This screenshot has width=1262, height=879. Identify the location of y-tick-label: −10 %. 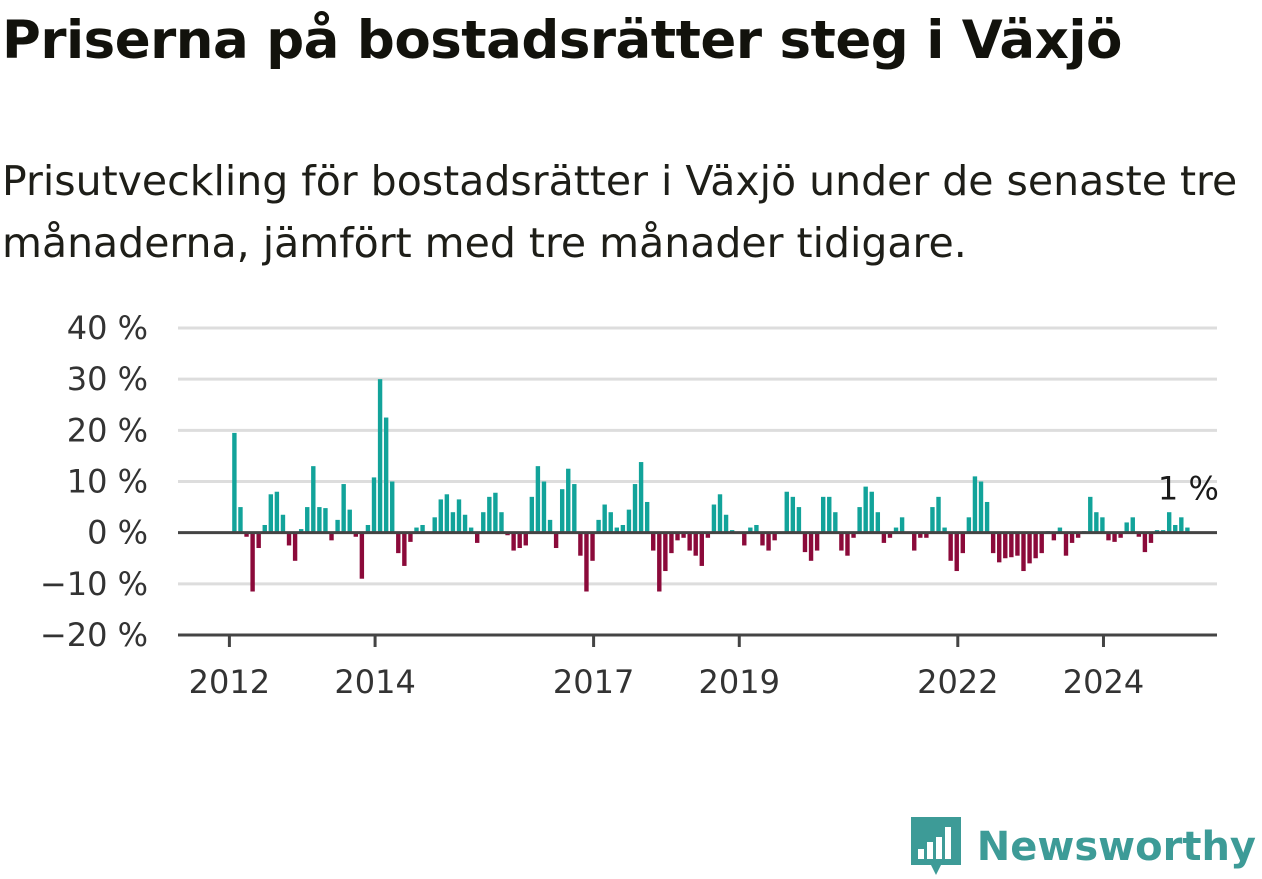
(94, 584).